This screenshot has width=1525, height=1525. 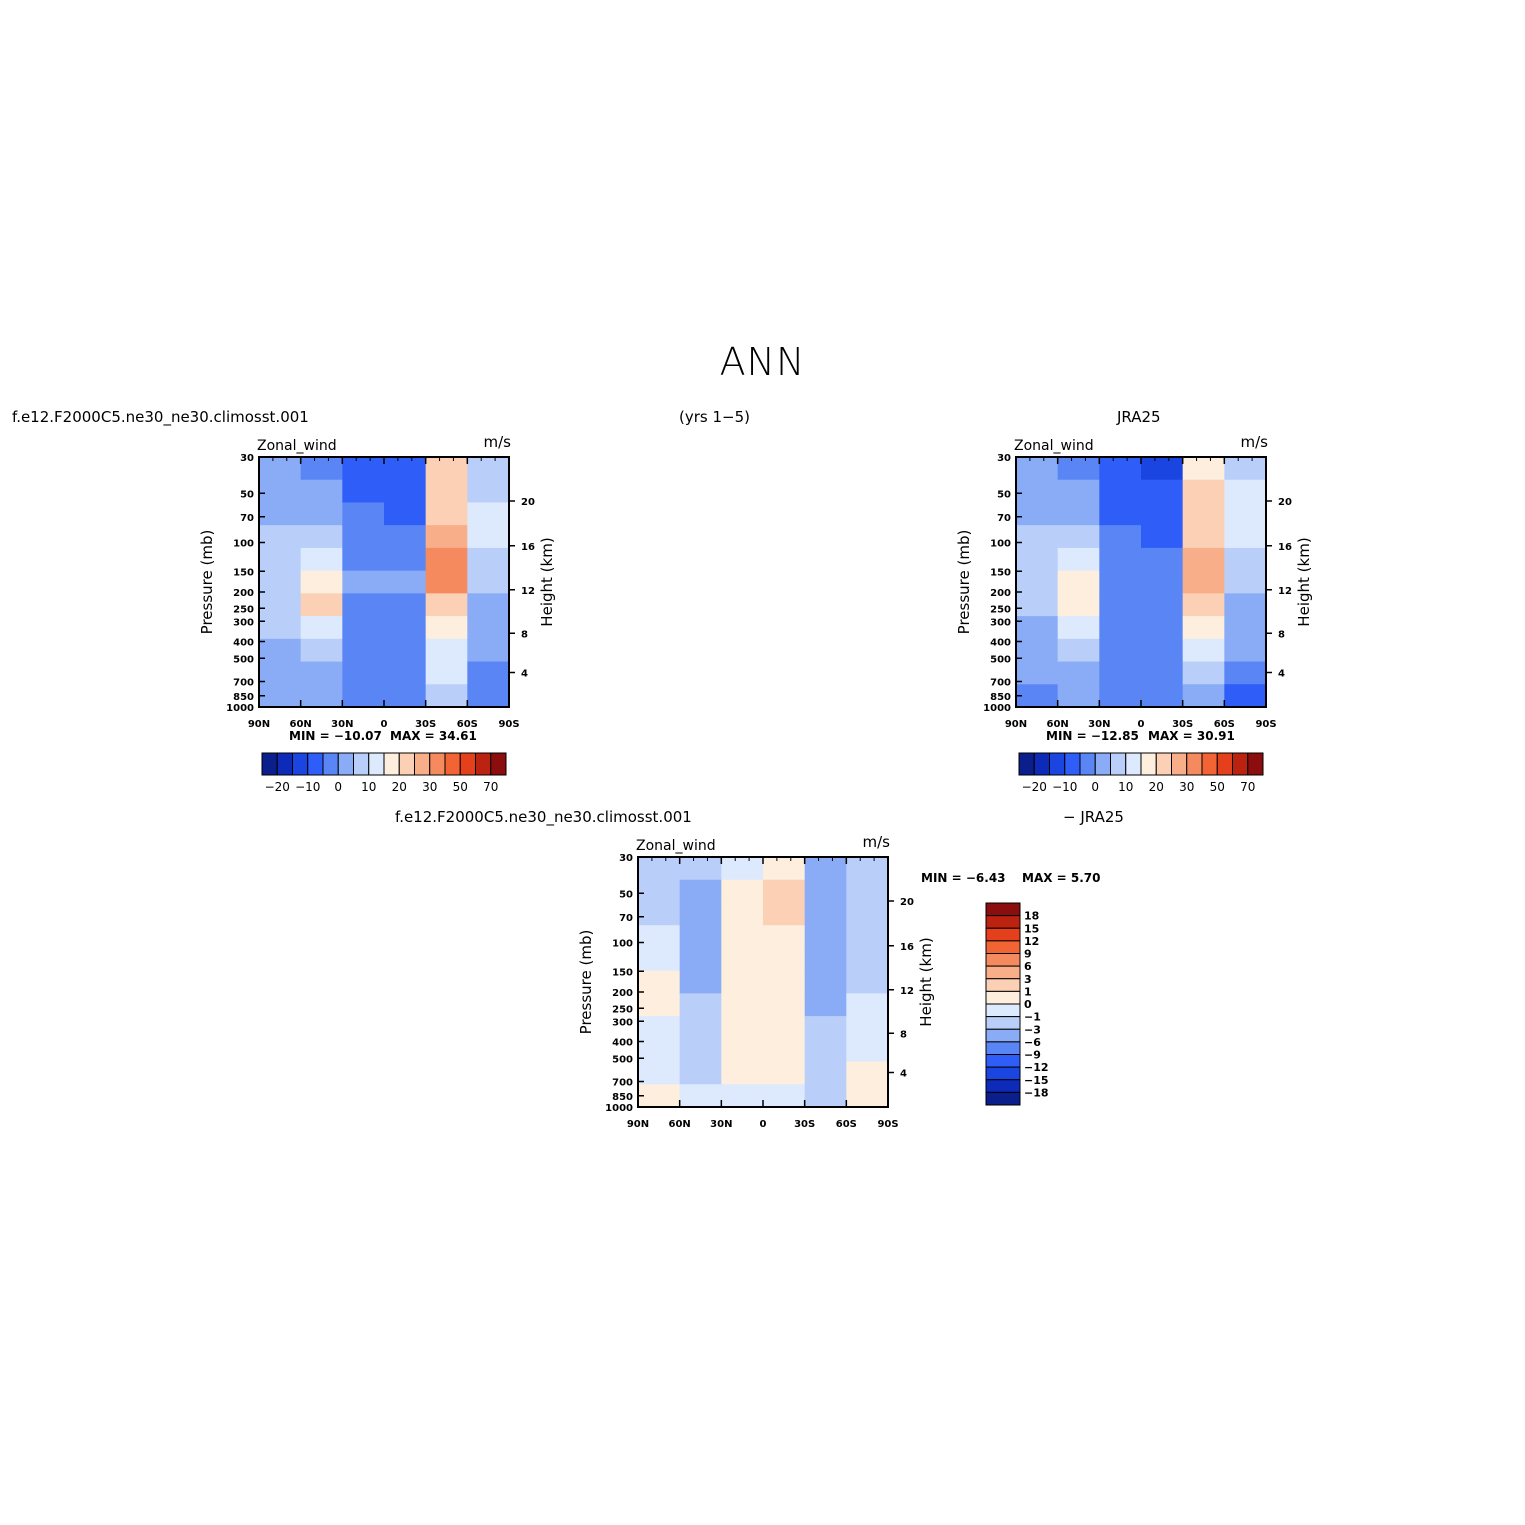 I want to click on difference-colorbar-label: −1, so click(x=1032, y=1017).